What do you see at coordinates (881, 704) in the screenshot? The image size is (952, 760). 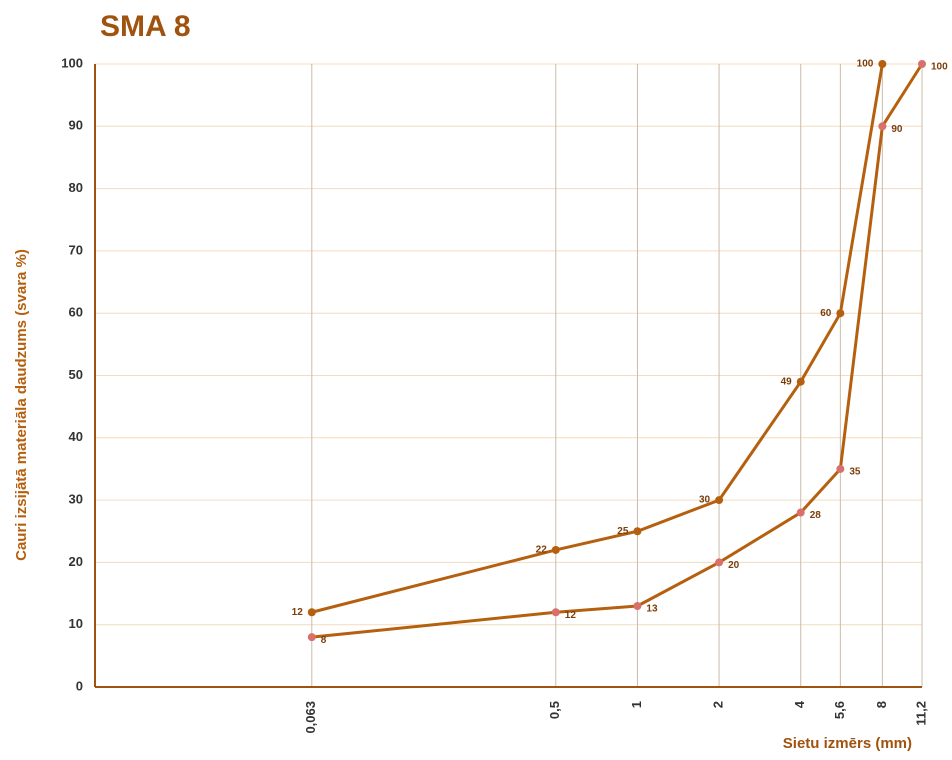 I see `x-tick-label: 8` at bounding box center [881, 704].